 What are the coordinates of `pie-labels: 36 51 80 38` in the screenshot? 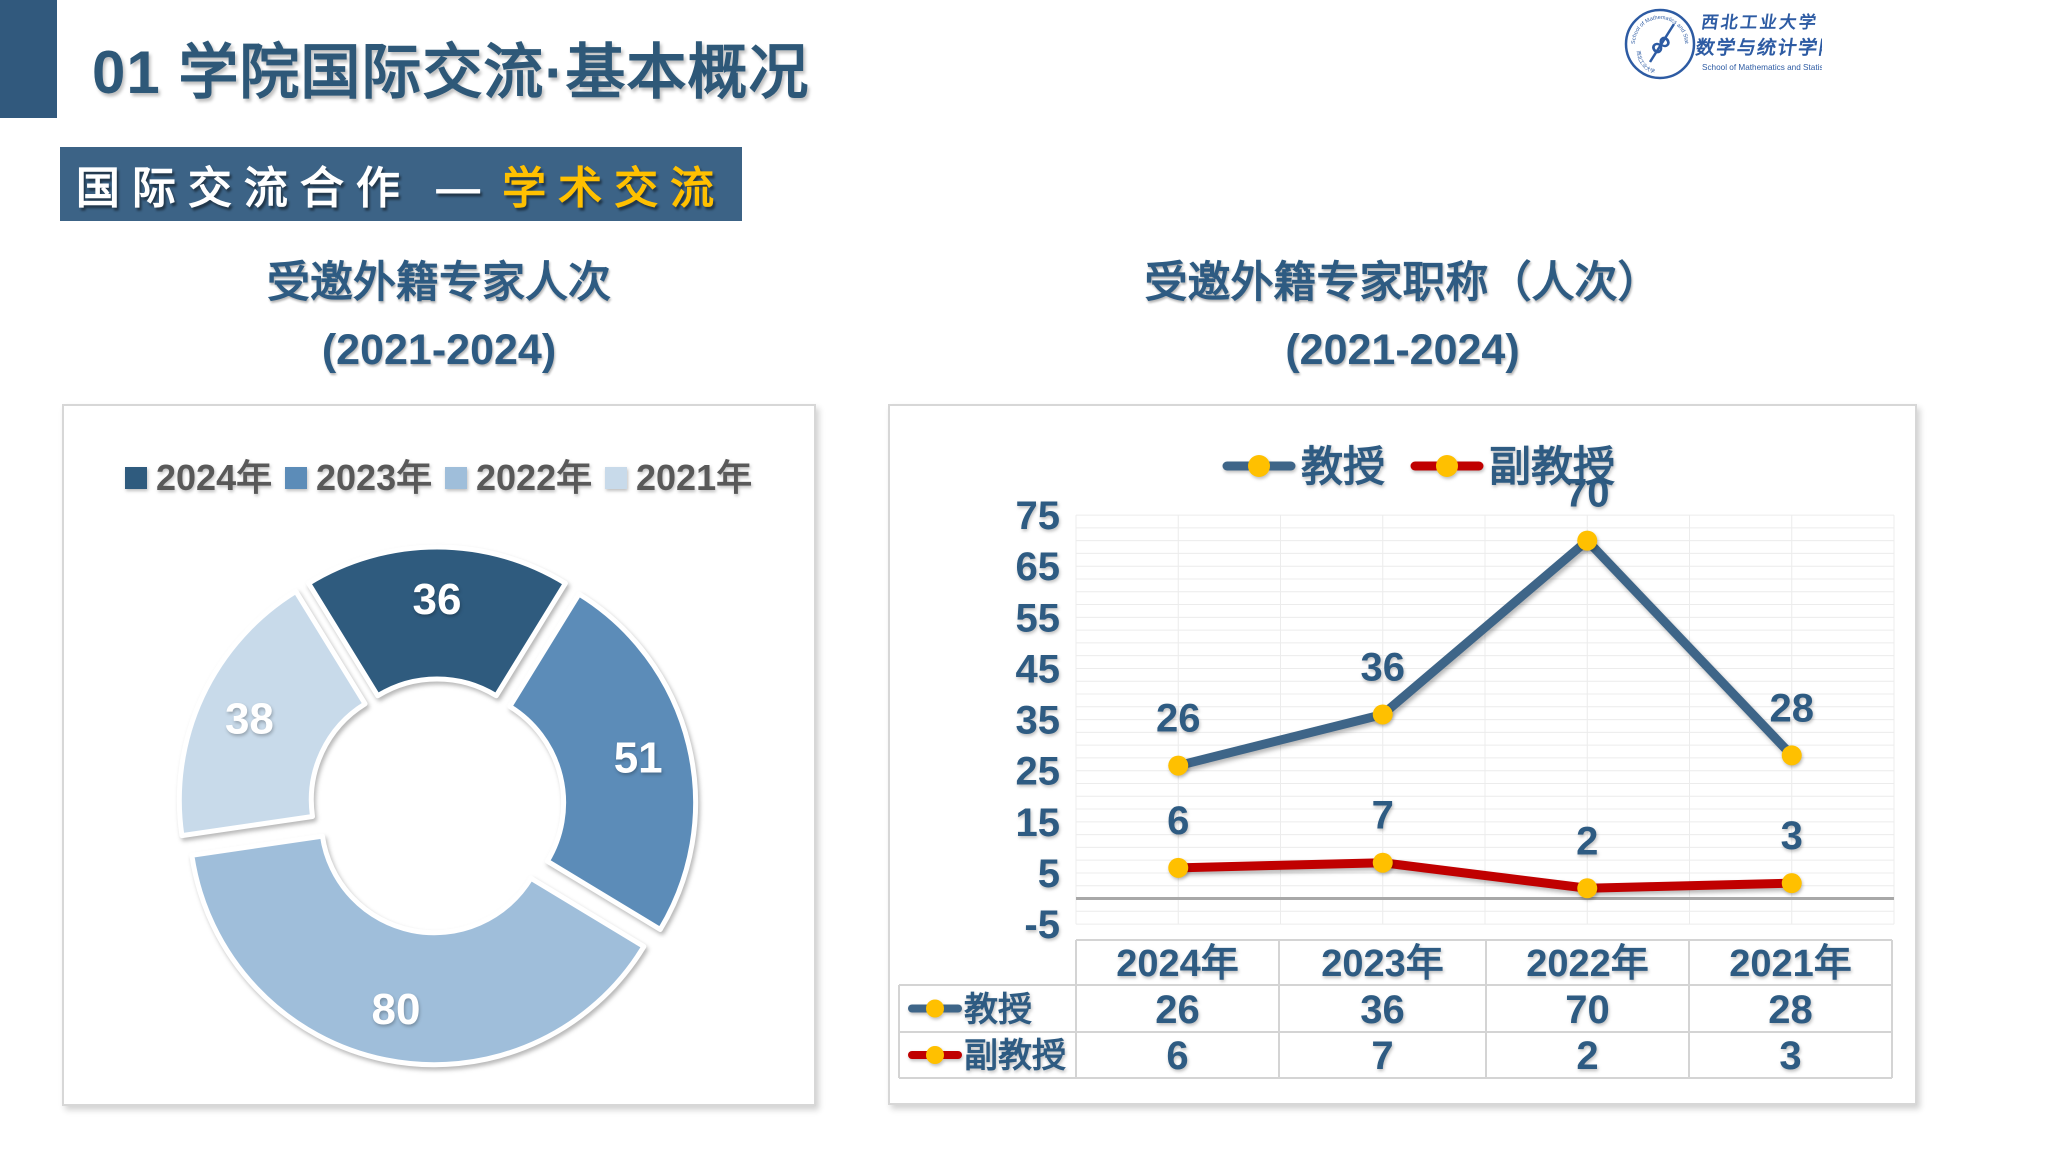 It's located at (444, 804).